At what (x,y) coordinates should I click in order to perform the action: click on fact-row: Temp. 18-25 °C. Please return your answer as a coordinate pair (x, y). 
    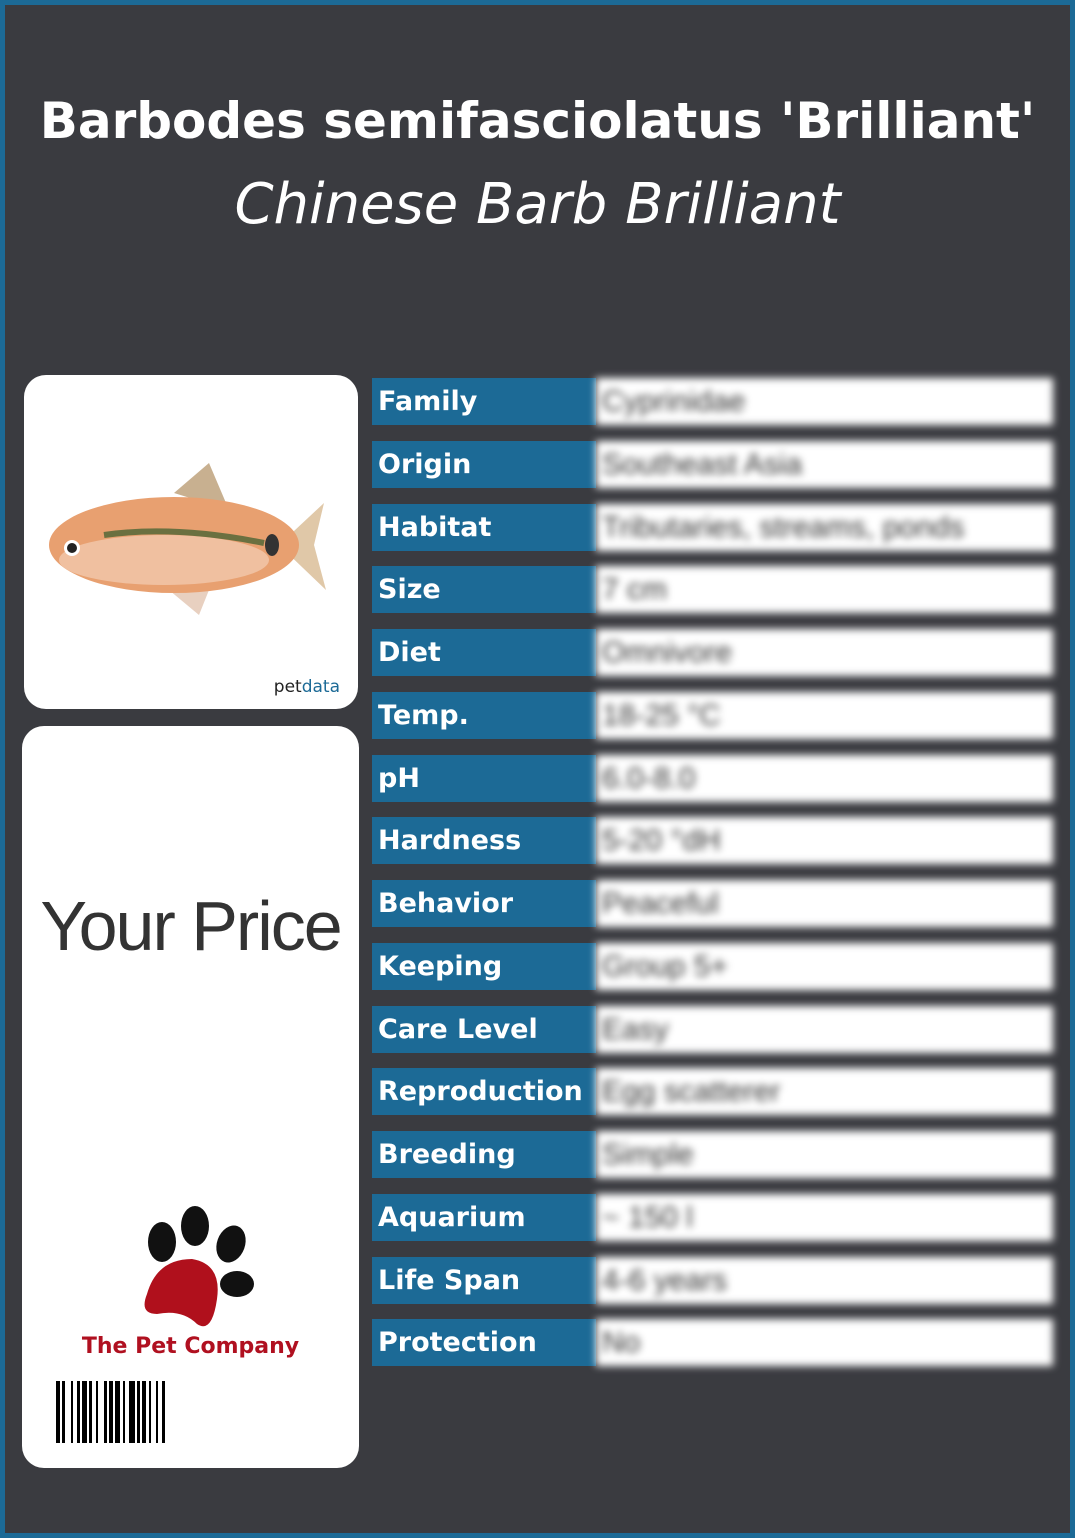
    Looking at the image, I should click on (712, 715).